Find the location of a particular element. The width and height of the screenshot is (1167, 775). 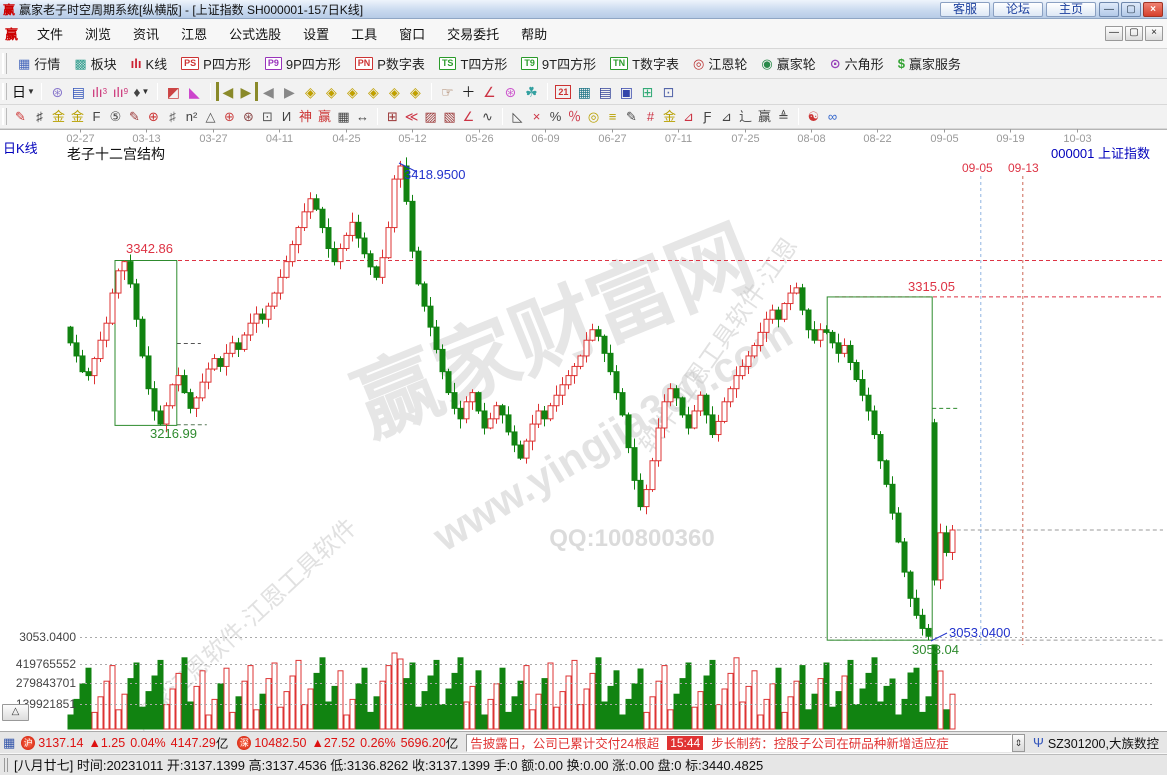

customer-service-button: 客服 is located at coordinates (964, 9).